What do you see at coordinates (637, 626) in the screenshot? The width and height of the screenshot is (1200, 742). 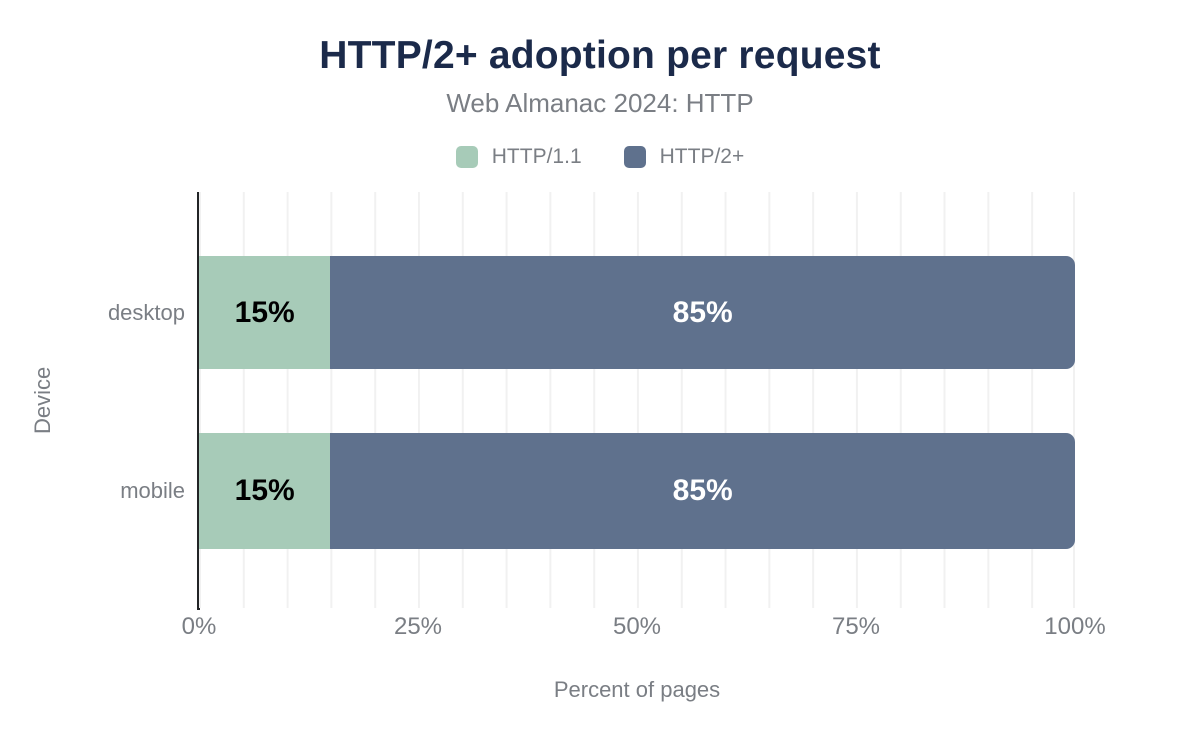 I see `x-tick-label-50: 50%` at bounding box center [637, 626].